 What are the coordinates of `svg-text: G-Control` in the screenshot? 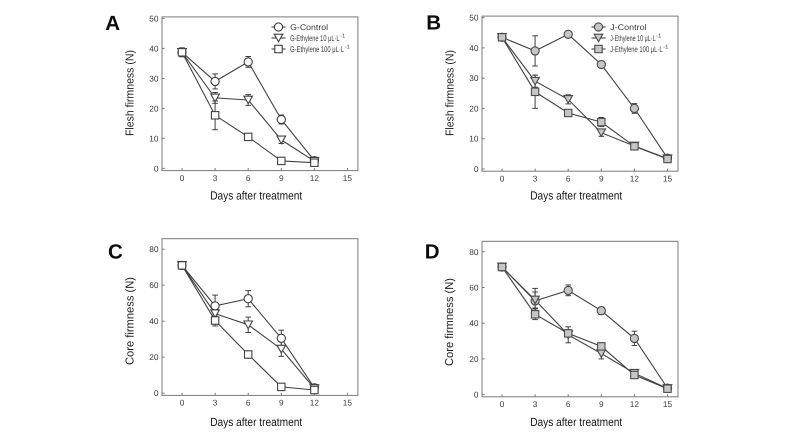 It's located at (309, 27).